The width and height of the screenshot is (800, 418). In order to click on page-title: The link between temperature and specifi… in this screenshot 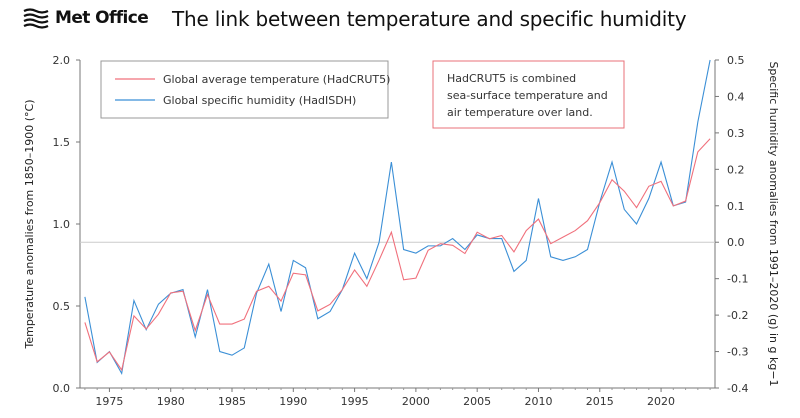, I will do `click(429, 19)`.